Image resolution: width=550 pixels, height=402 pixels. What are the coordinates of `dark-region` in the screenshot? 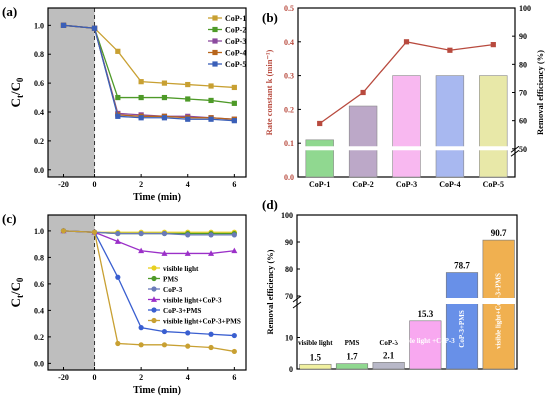 It's located at (71, 92).